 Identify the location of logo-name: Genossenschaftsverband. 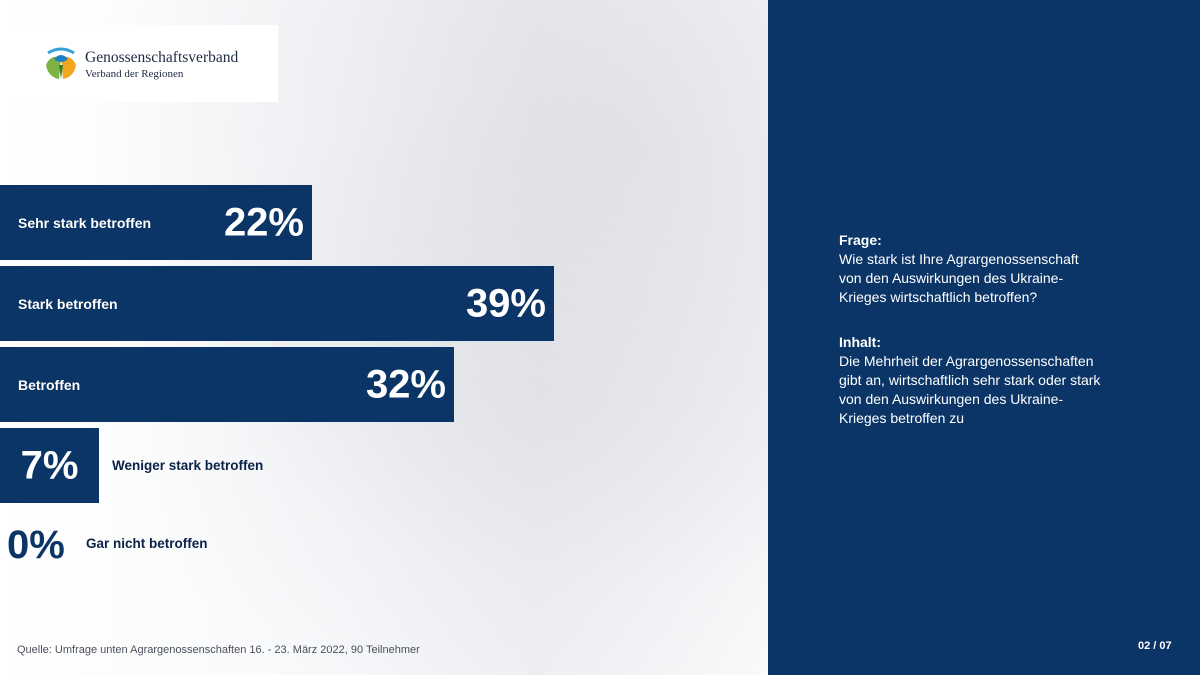
(162, 57).